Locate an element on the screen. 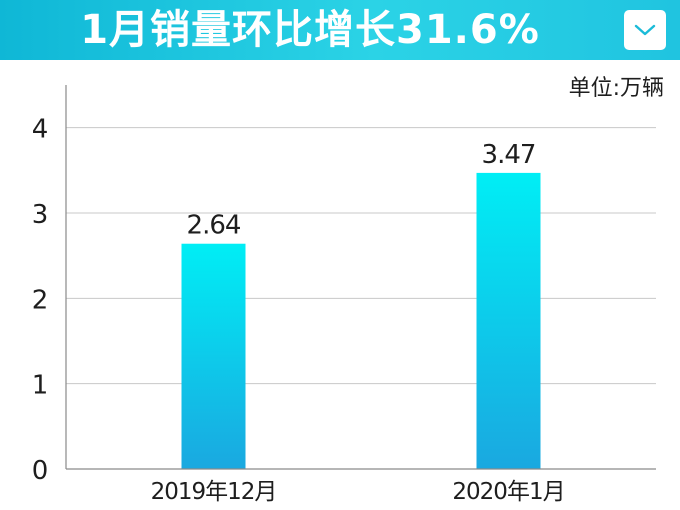 The width and height of the screenshot is (680, 510). y-tick-label: 4 is located at coordinates (40, 130).